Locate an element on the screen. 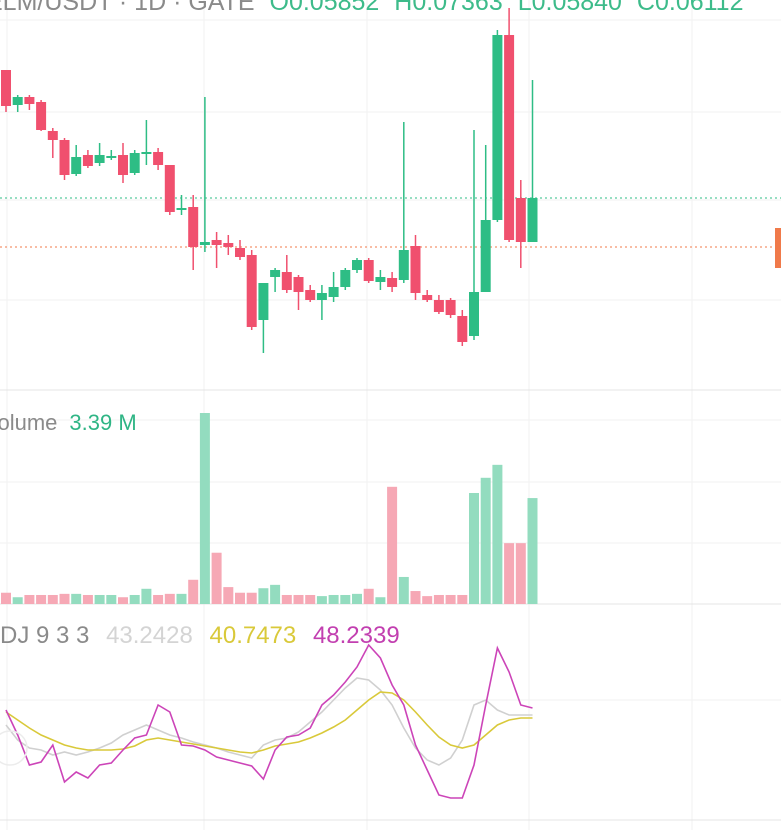  price-tag is located at coordinates (778, 248).